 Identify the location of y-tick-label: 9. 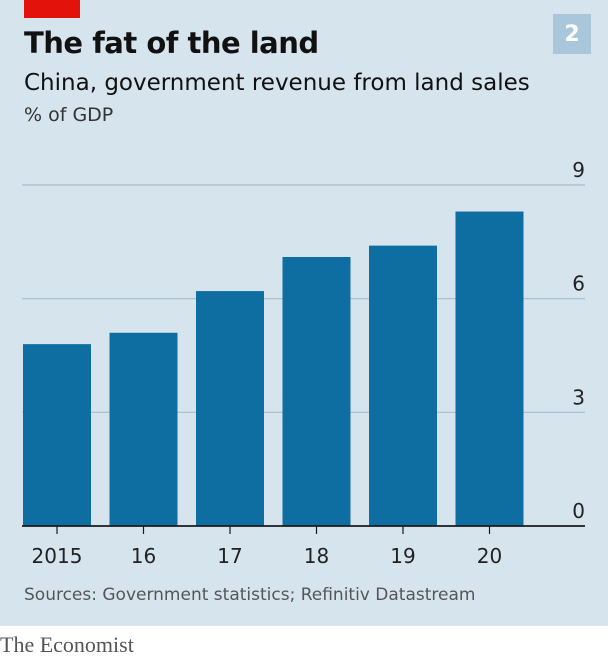
(578, 170).